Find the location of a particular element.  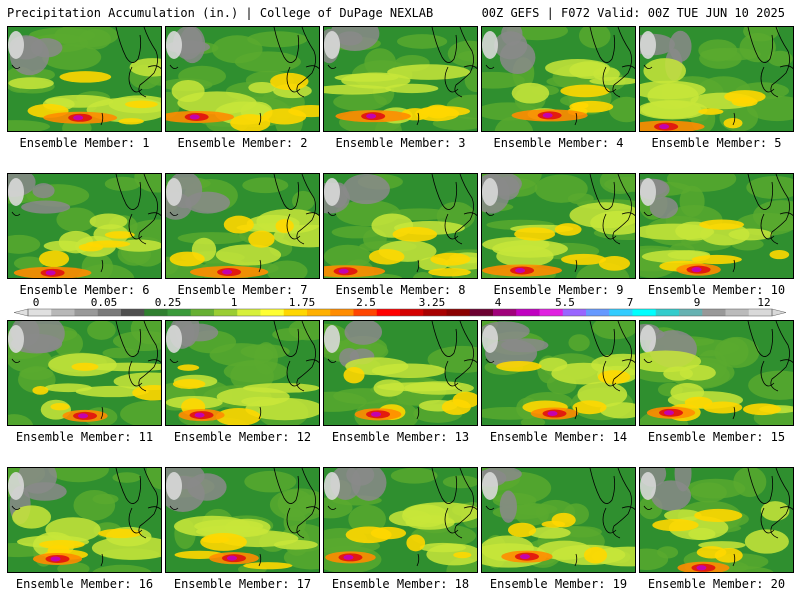

ensemble-panel: Ensemble Member: 2 is located at coordinates (242, 88).